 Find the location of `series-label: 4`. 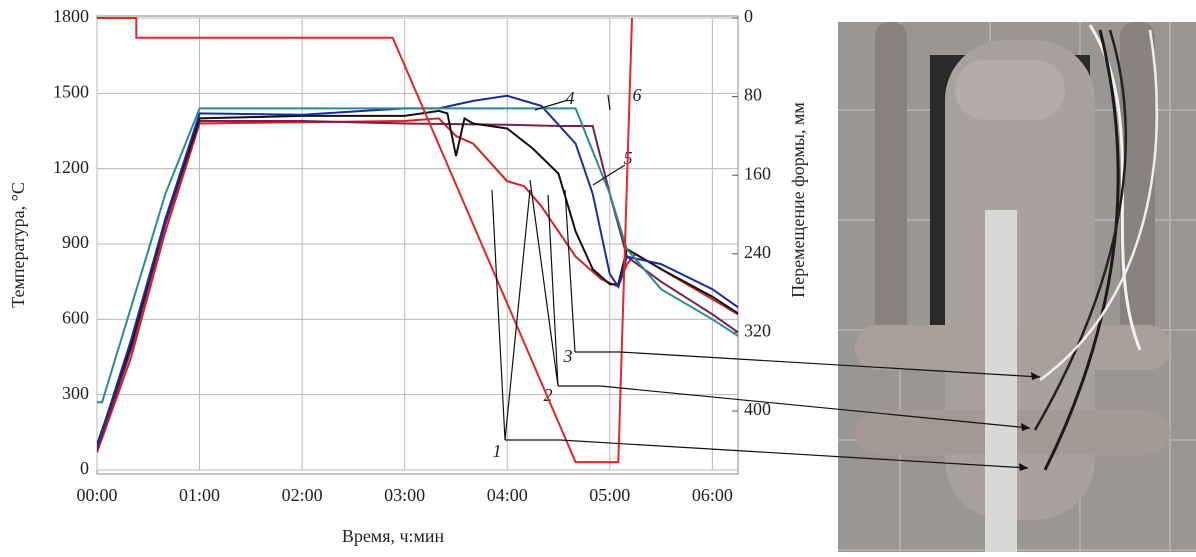

series-label: 4 is located at coordinates (570, 98).